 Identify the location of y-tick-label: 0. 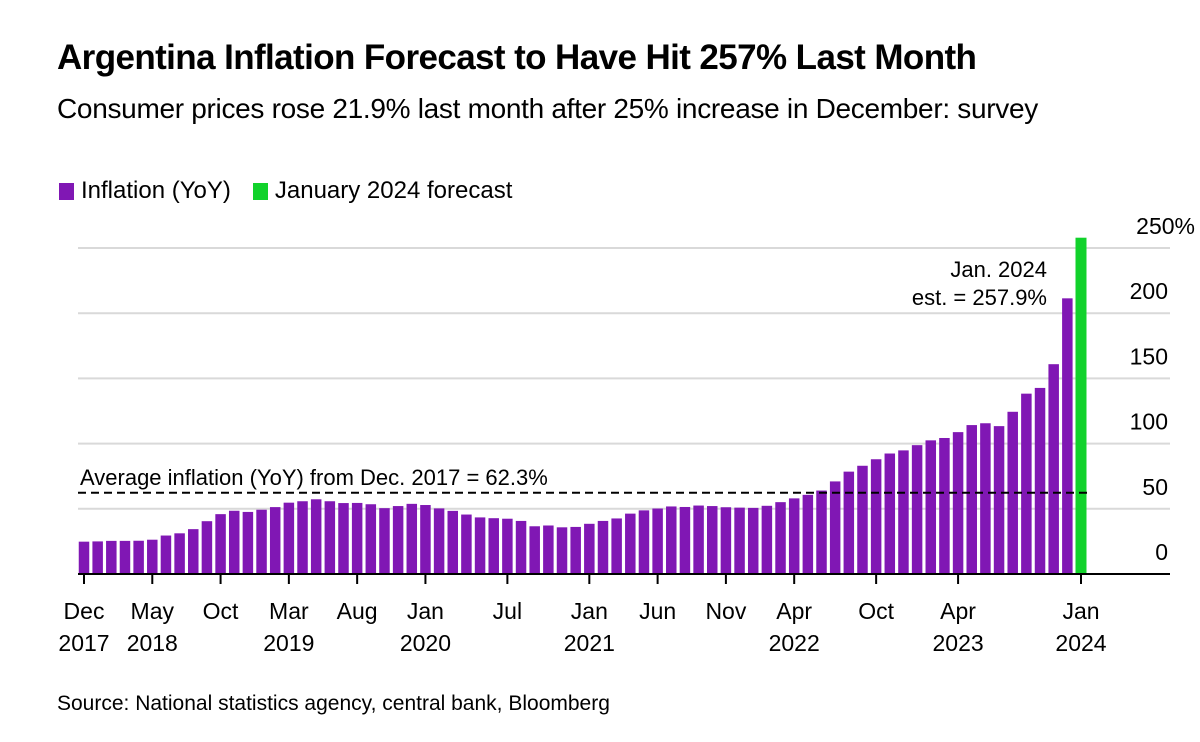
(1161, 552).